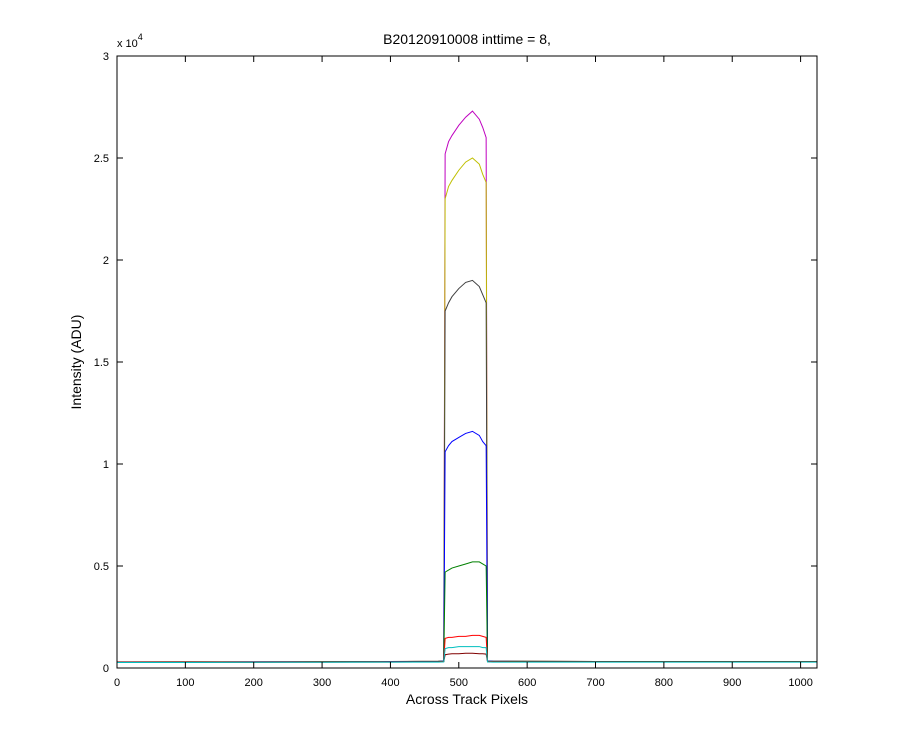 The width and height of the screenshot is (900, 750). Describe the element at coordinates (101, 567) in the screenshot. I see `y-tick-label: 0.5` at that location.